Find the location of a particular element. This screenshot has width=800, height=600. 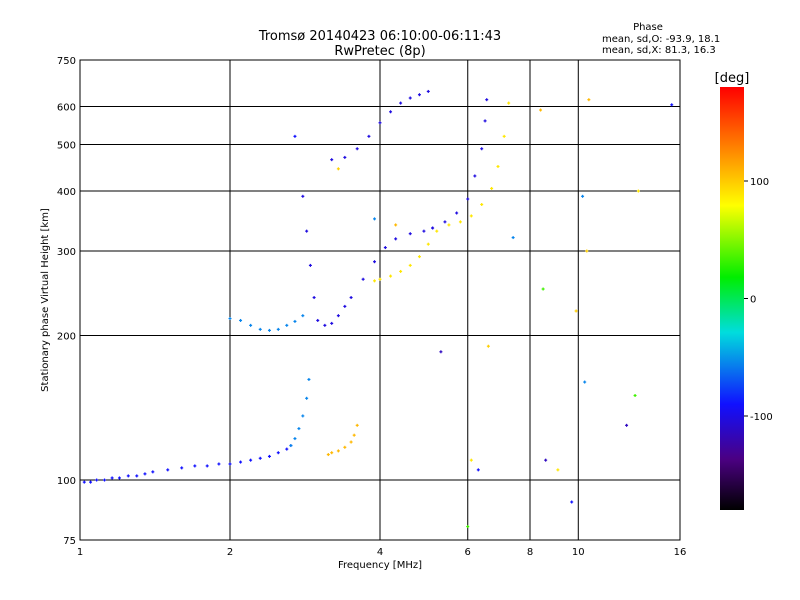

phase-stats-heading: Phase is located at coordinates (648, 27).